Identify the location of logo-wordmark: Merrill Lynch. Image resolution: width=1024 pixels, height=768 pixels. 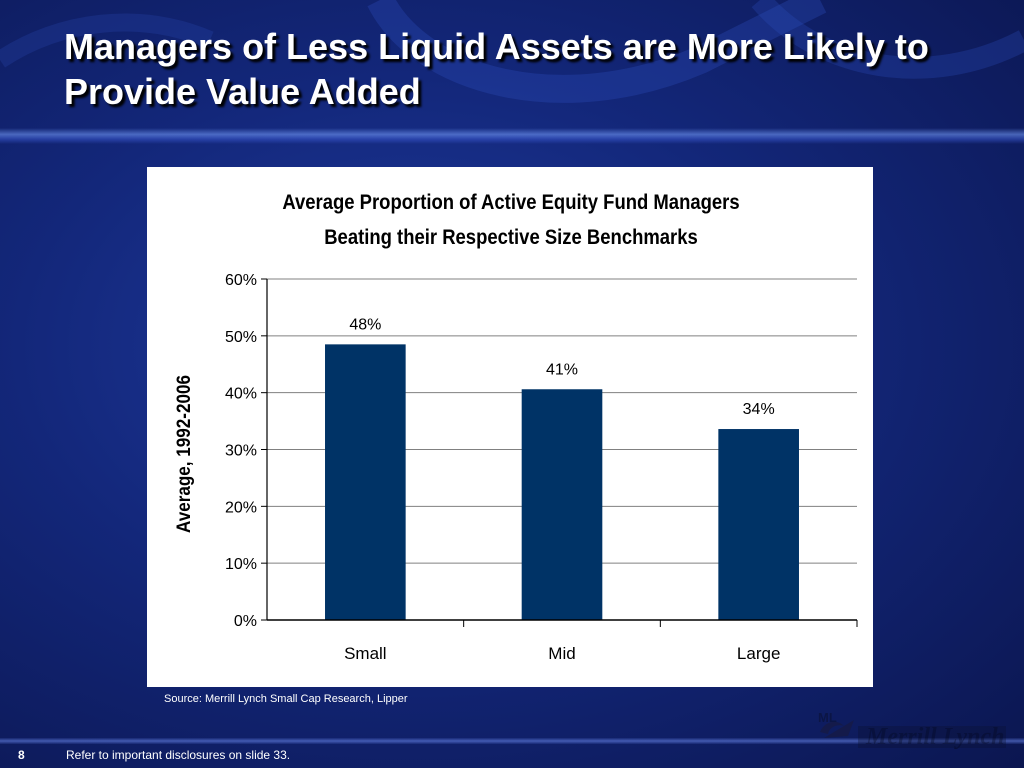
(934, 737).